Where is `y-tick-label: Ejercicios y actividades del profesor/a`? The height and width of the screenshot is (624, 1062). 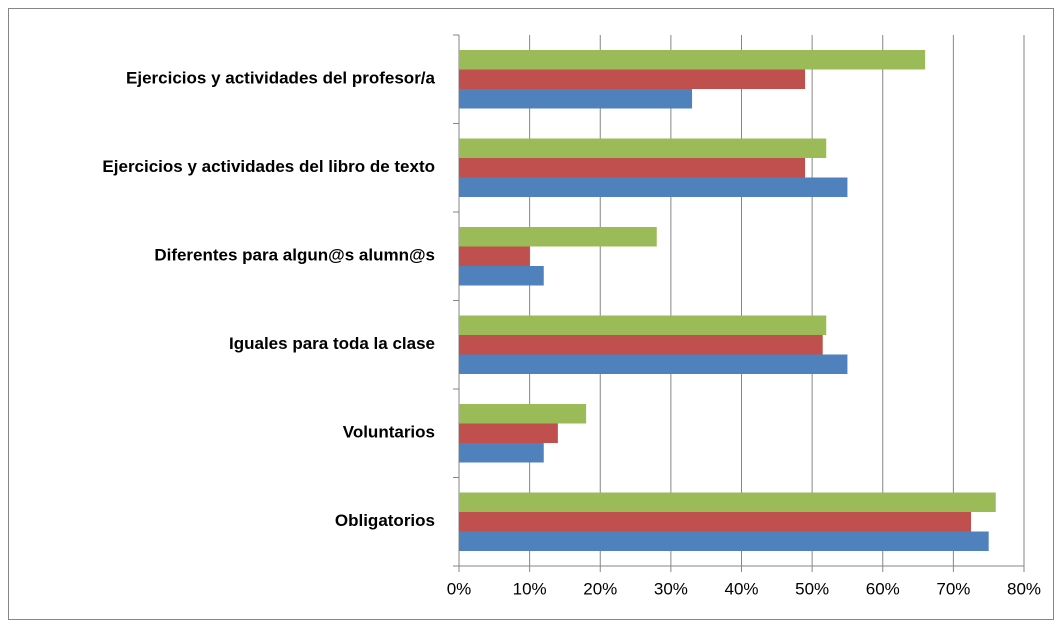 y-tick-label: Ejercicios y actividades del profesor/a is located at coordinates (281, 78).